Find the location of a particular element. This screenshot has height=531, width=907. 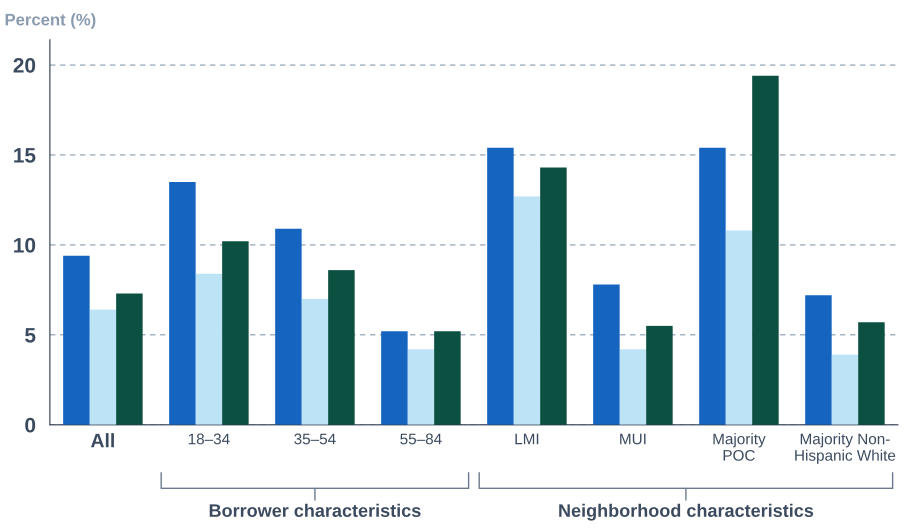

y-tick-label: 20 is located at coordinates (25, 65).